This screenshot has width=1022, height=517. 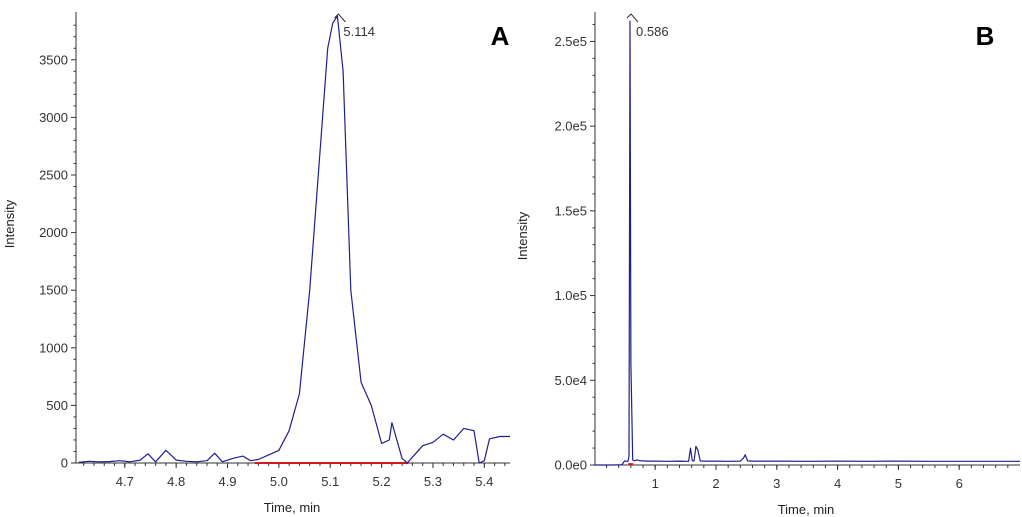 What do you see at coordinates (898, 483) in the screenshot?
I see `x-tick-label-b: 5` at bounding box center [898, 483].